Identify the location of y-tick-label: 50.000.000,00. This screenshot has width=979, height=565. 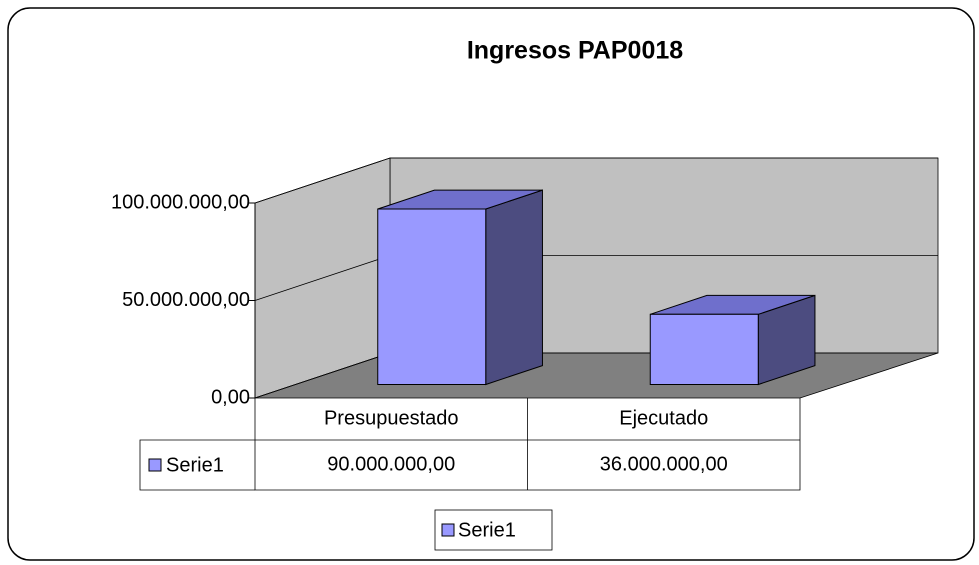
(186, 300).